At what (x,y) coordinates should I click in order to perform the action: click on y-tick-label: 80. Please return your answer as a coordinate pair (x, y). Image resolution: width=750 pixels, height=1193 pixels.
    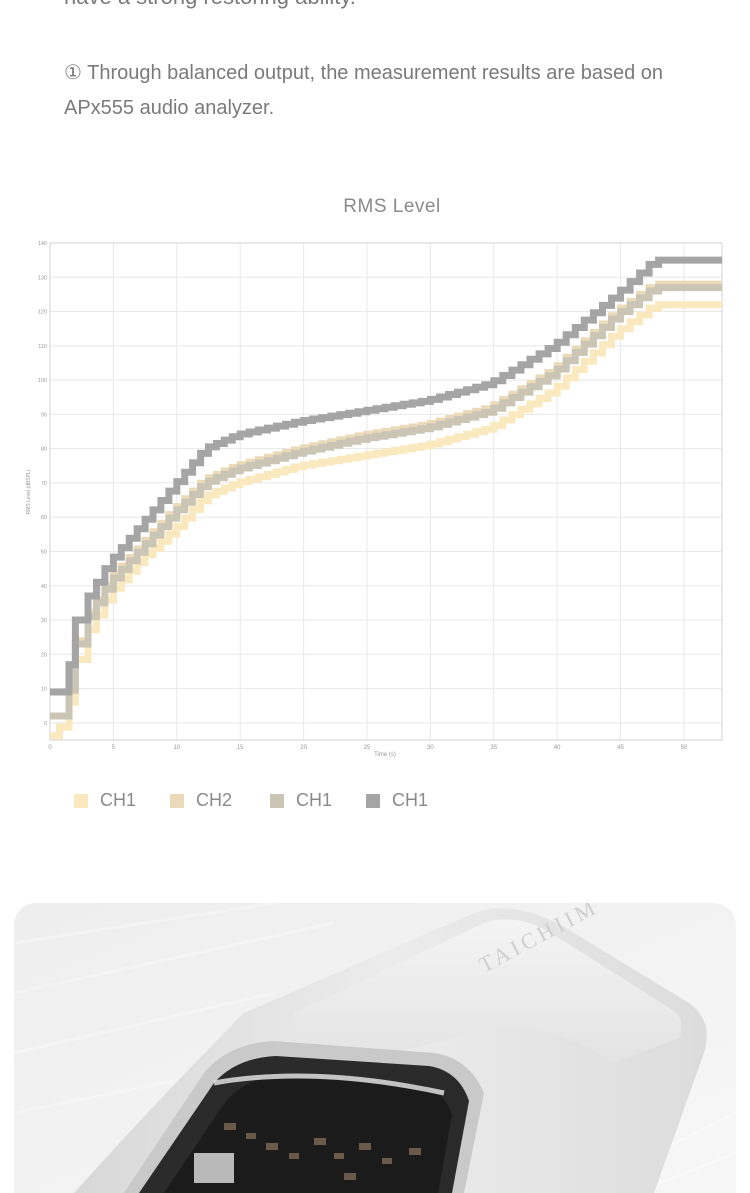
    Looking at the image, I should click on (44, 450).